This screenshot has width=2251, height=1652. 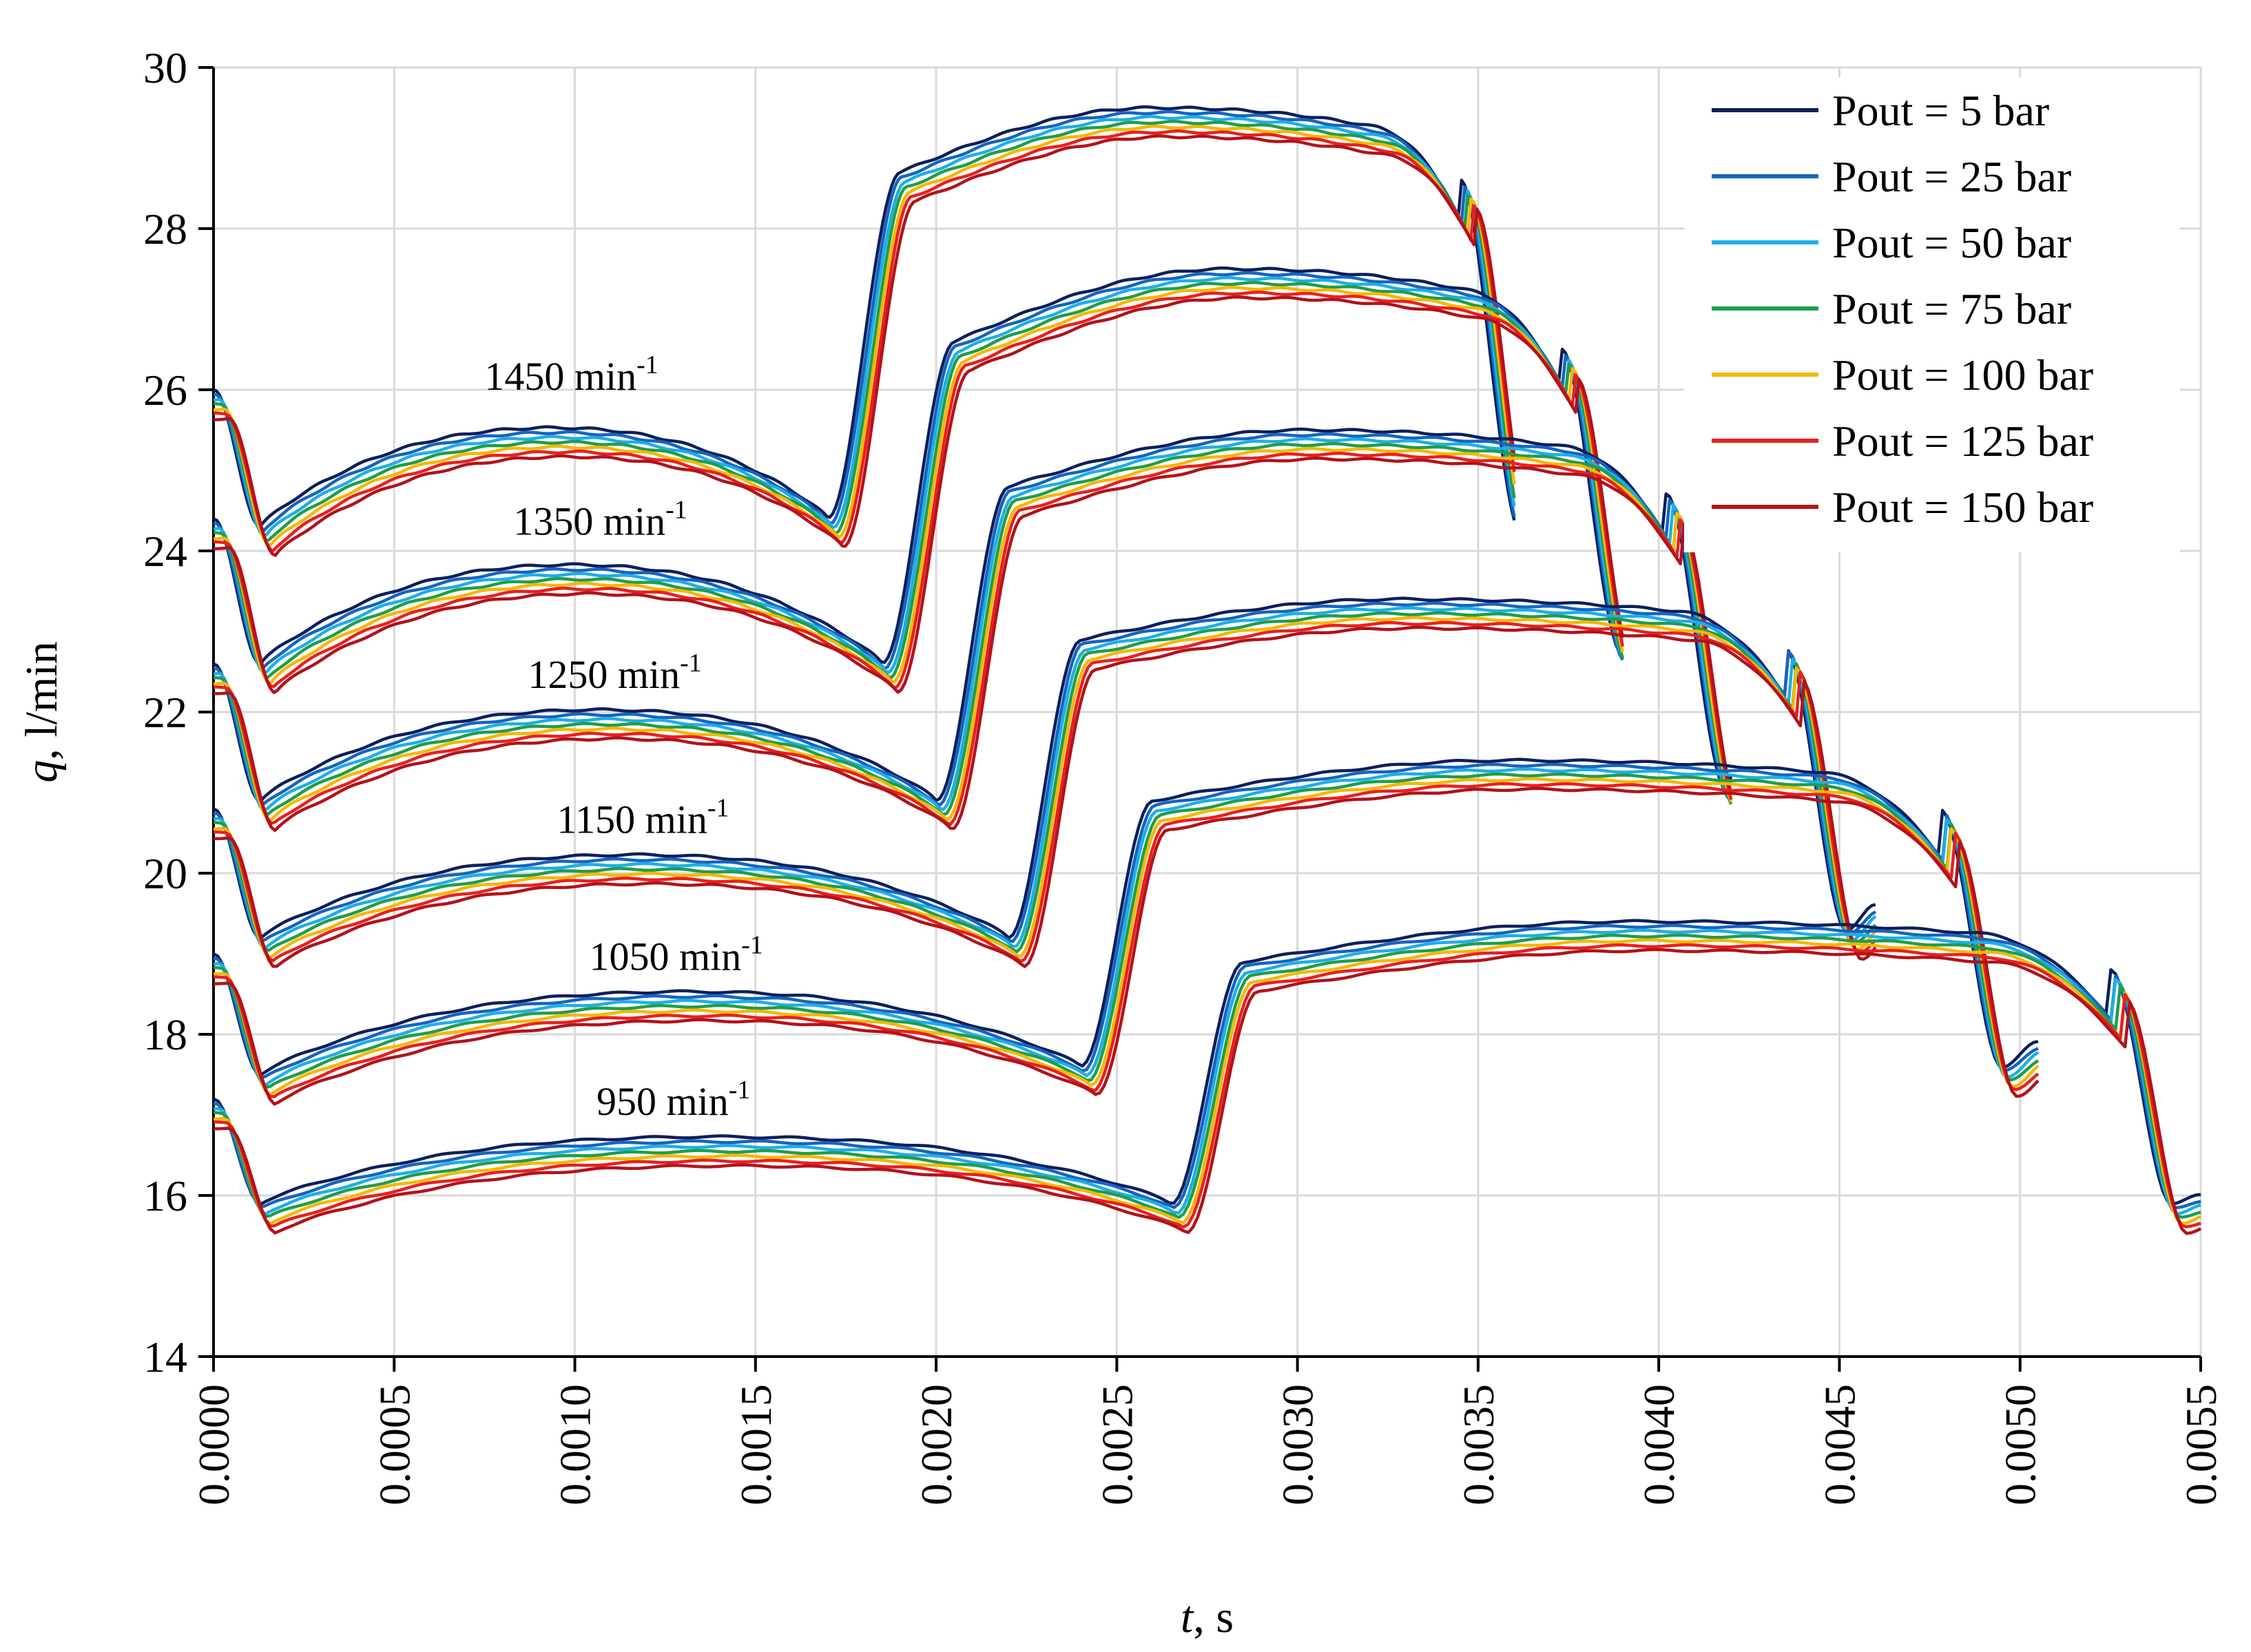 I want to click on speed-annotation: 1450 min-1, so click(x=571, y=375).